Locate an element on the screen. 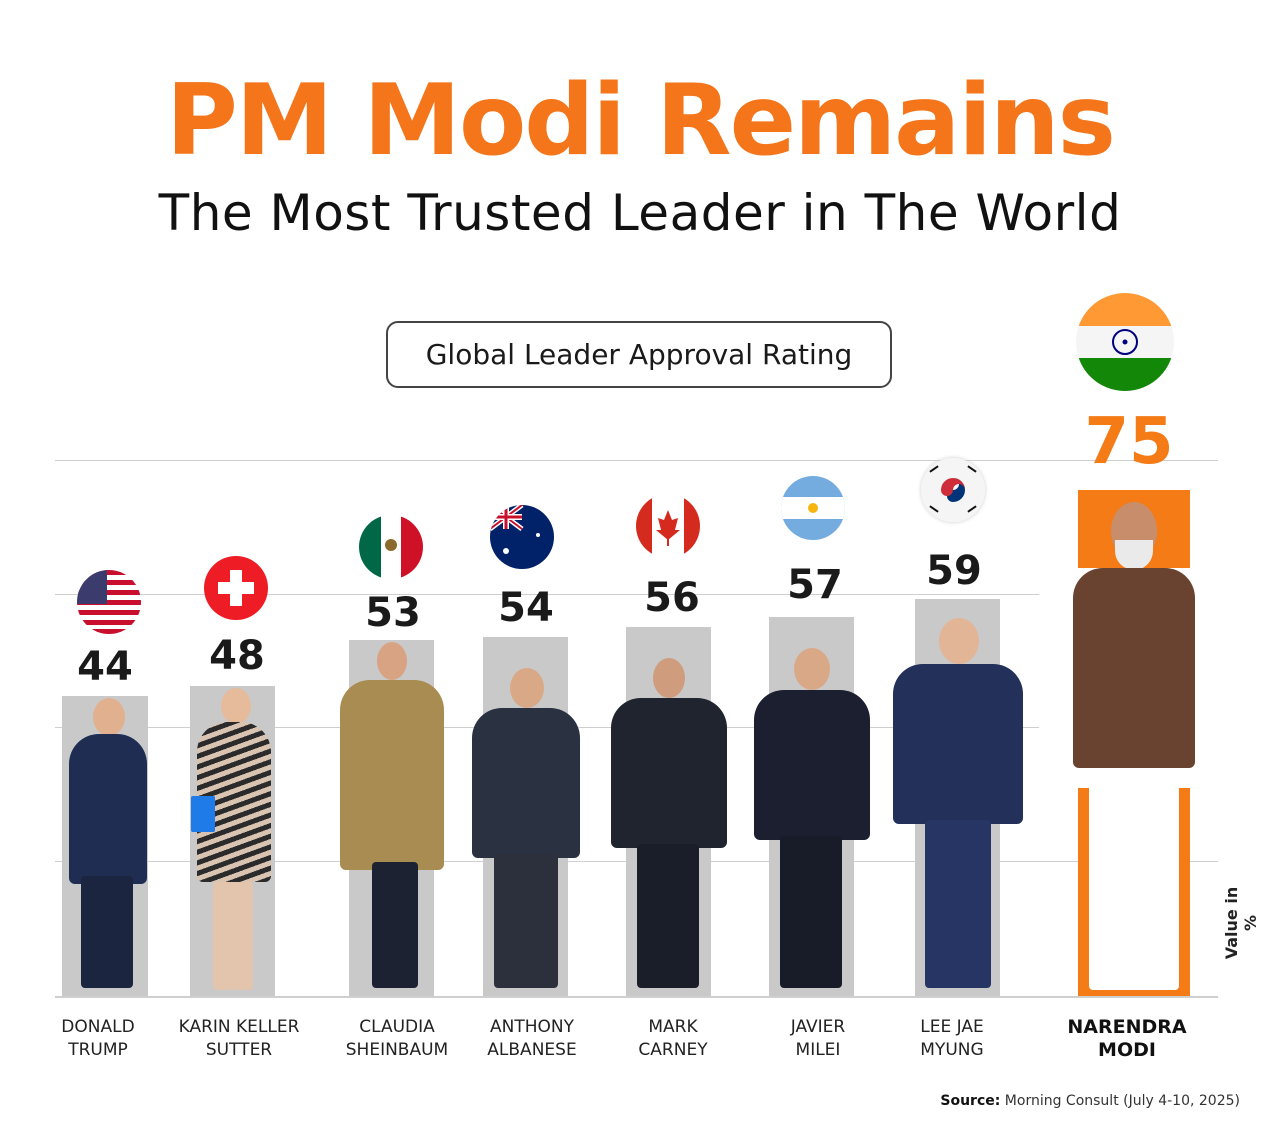  subheadline: The Most Trusted Leader in The World is located at coordinates (640, 213).